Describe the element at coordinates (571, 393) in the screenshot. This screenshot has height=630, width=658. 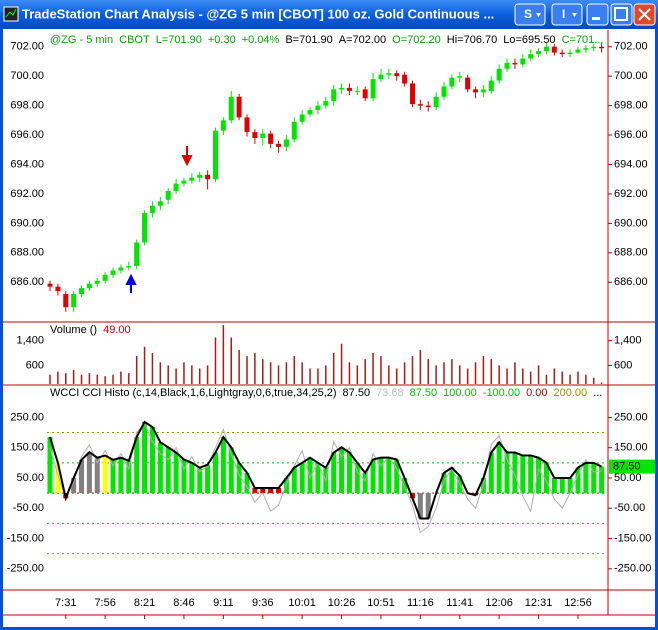
I see `legend-item: 200.00` at that location.